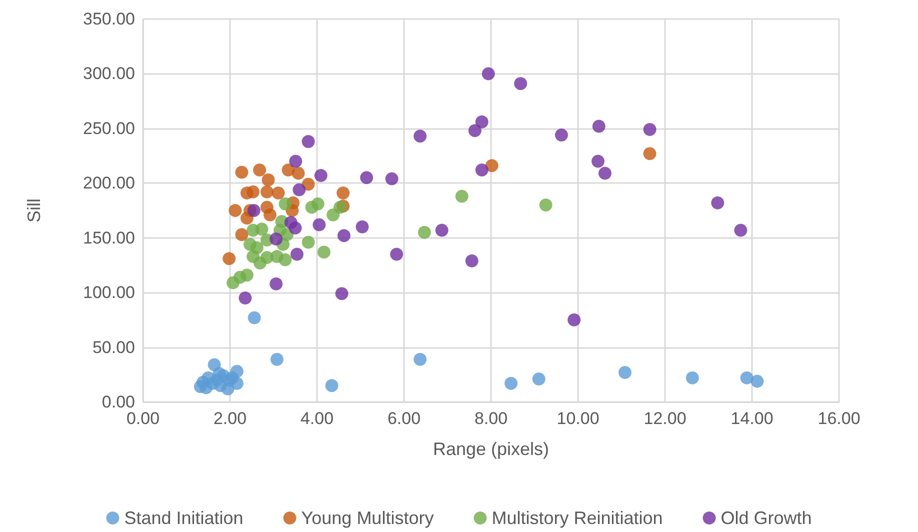 This screenshot has height=532, width=918. I want to click on y-tick-label: 200.00, so click(109, 183).